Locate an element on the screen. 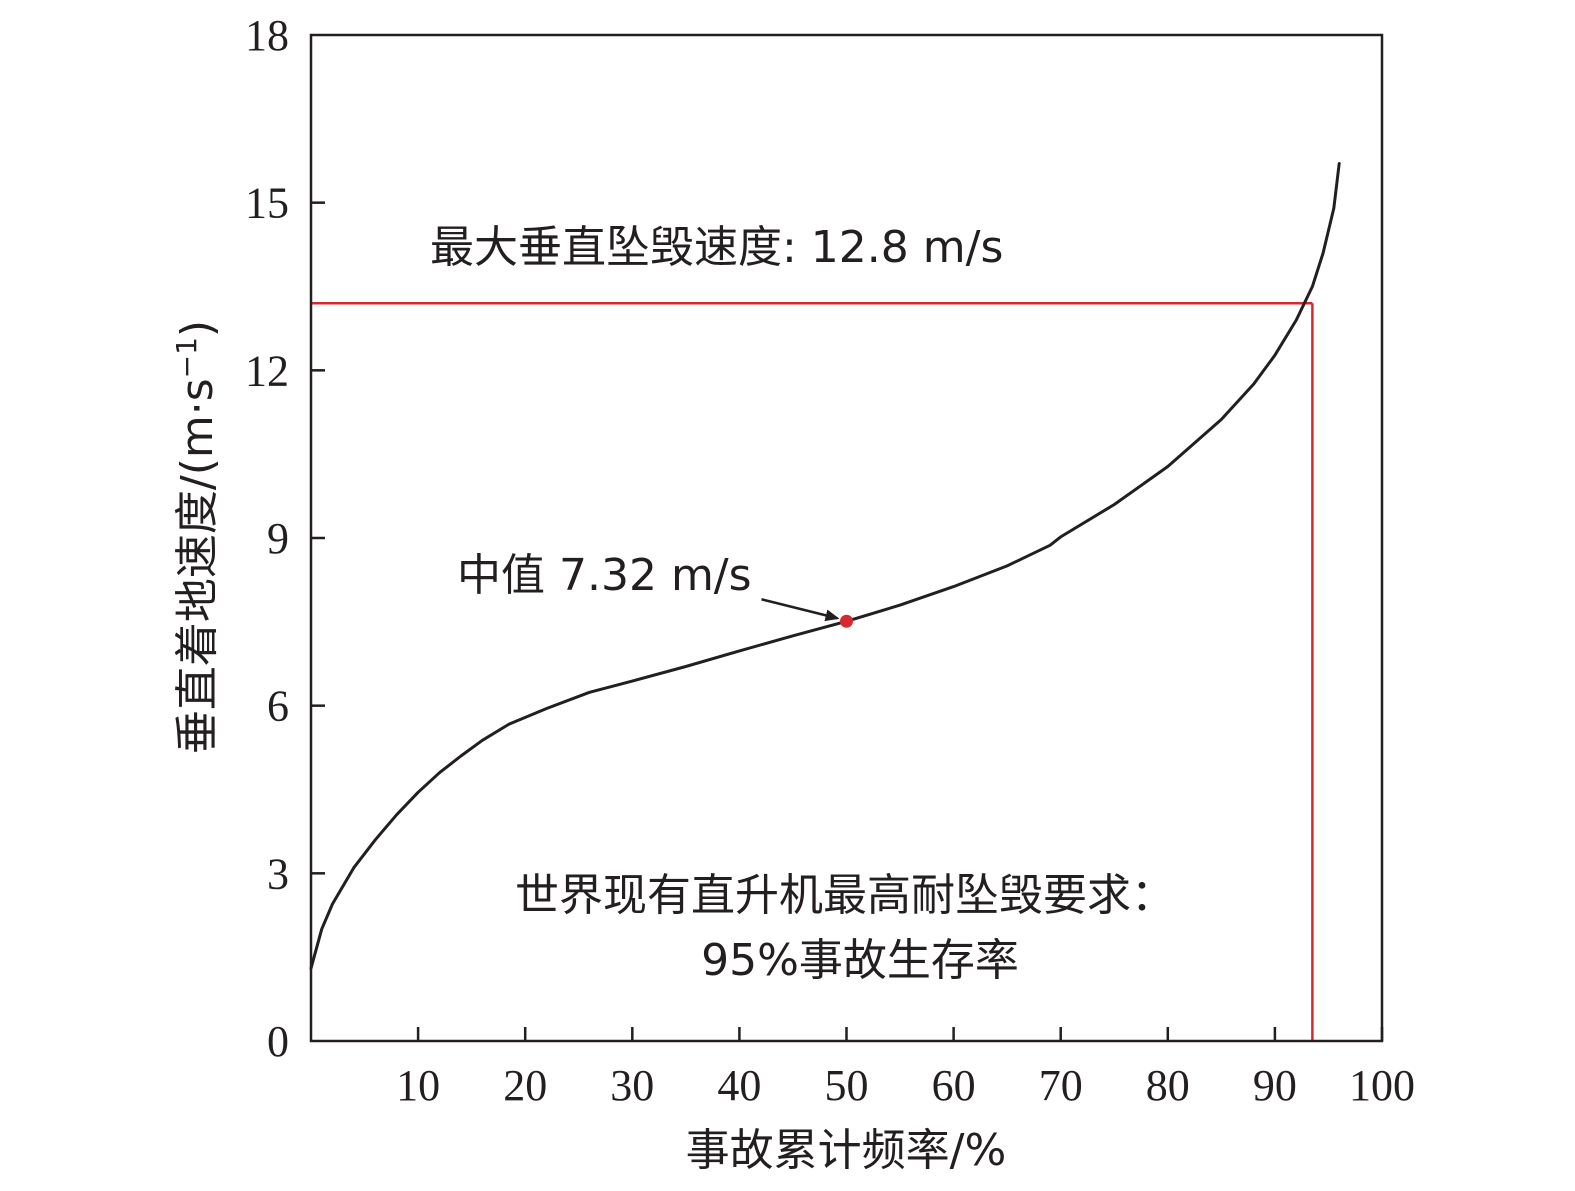  max-speed-annotation: 最大垂直坠毁速度: 12.8 m/s is located at coordinates (716, 247).